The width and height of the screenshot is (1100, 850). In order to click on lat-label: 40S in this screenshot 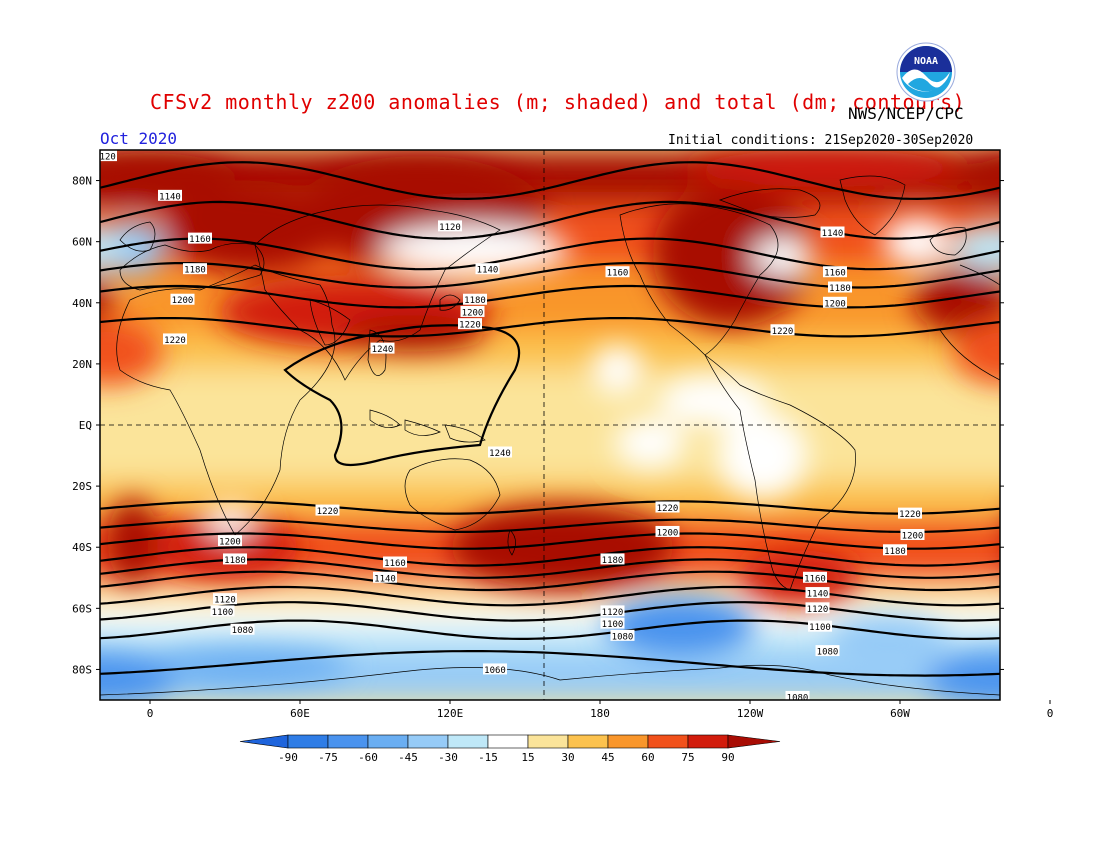, I will do `click(82, 547)`.